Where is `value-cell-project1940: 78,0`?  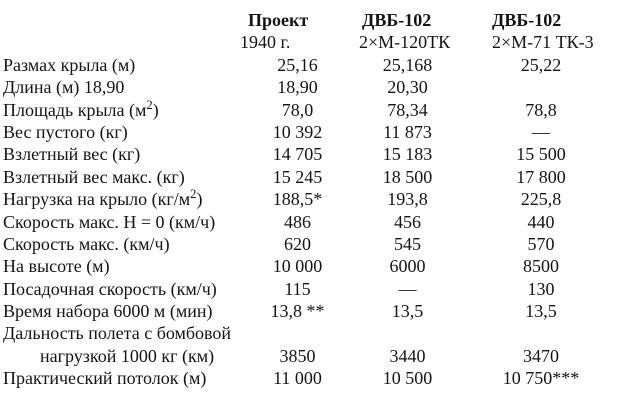 value-cell-project1940: 78,0 is located at coordinates (297, 109).